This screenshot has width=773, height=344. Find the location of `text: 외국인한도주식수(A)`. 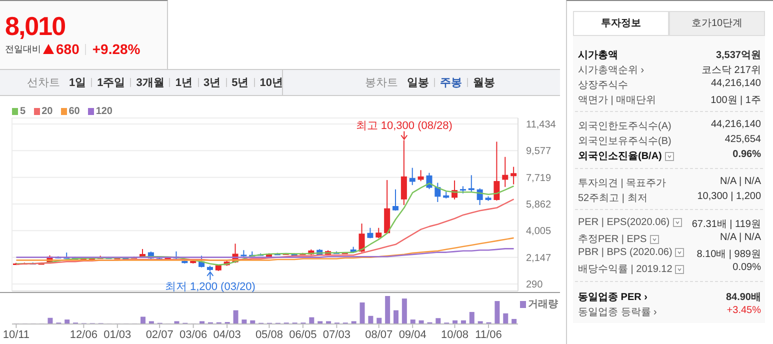

text: 외국인한도주식수(A) is located at coordinates (625, 126).